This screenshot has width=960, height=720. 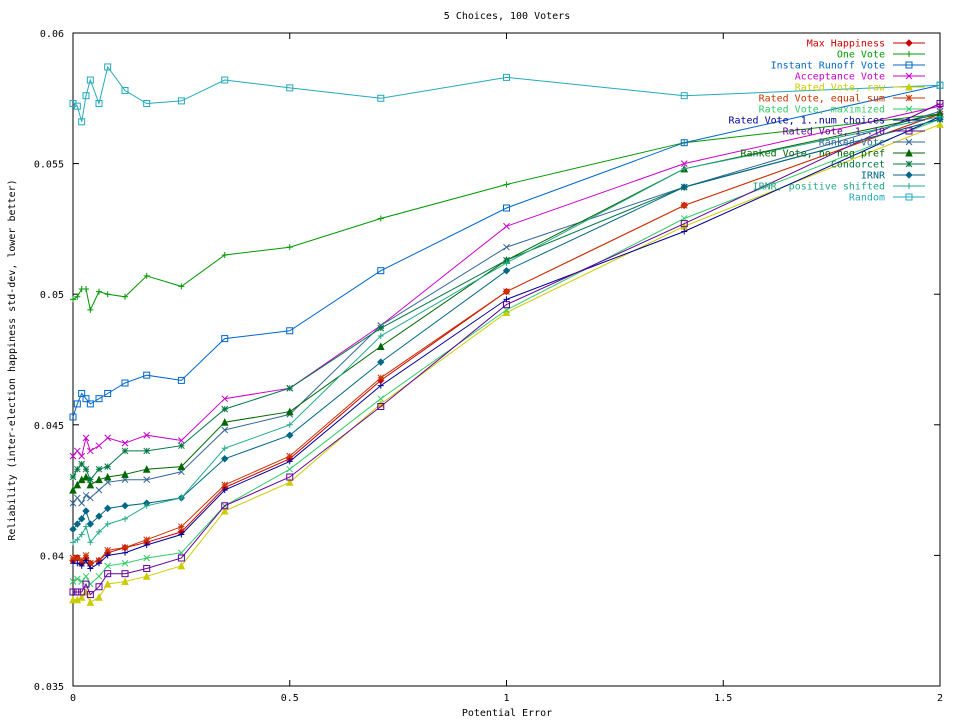 I want to click on legend-entry: Rated Vote, equal sum, so click(x=842, y=99).